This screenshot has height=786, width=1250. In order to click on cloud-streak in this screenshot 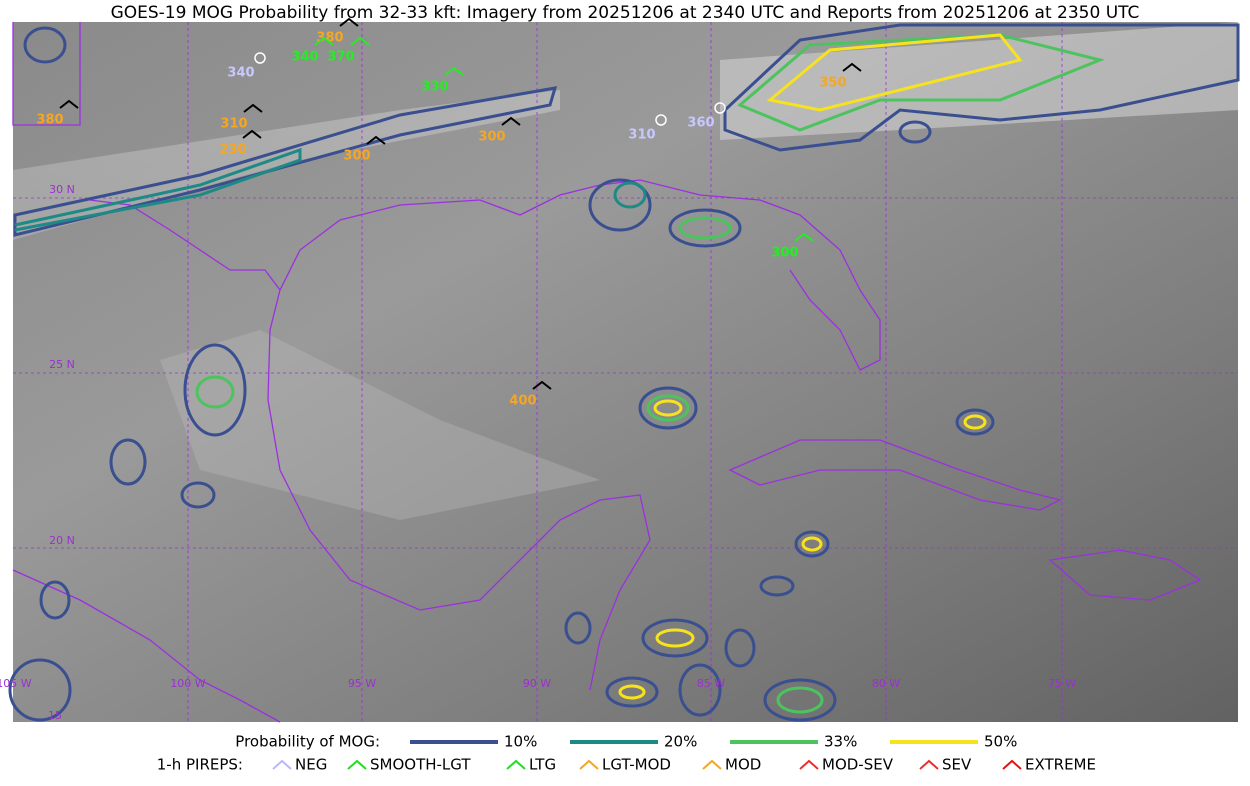, I will do `click(380, 425)`.